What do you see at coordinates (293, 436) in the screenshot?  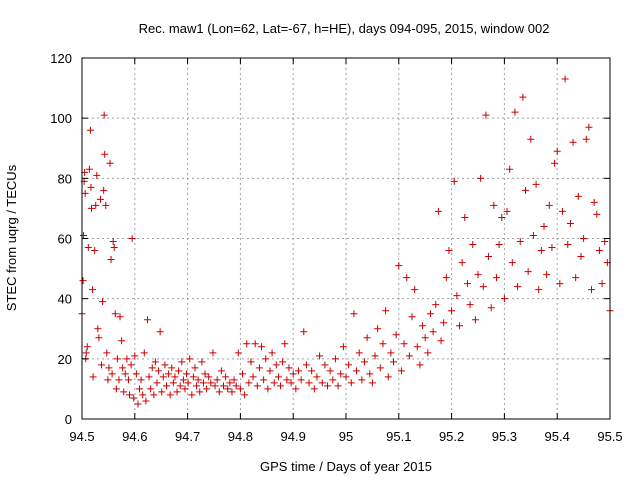 I see `x-tick-label: 94.9` at bounding box center [293, 436].